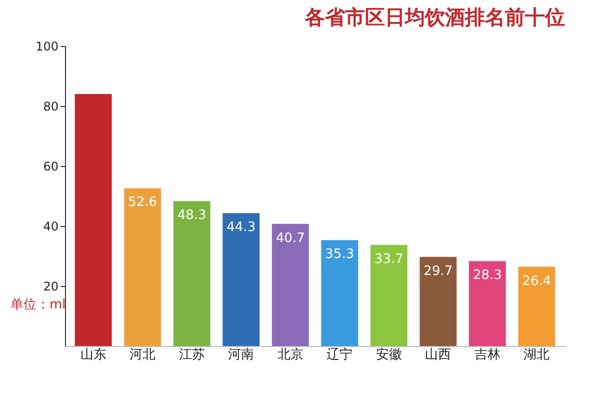 The height and width of the screenshot is (400, 600). I want to click on data-label: 52.6, so click(143, 202).